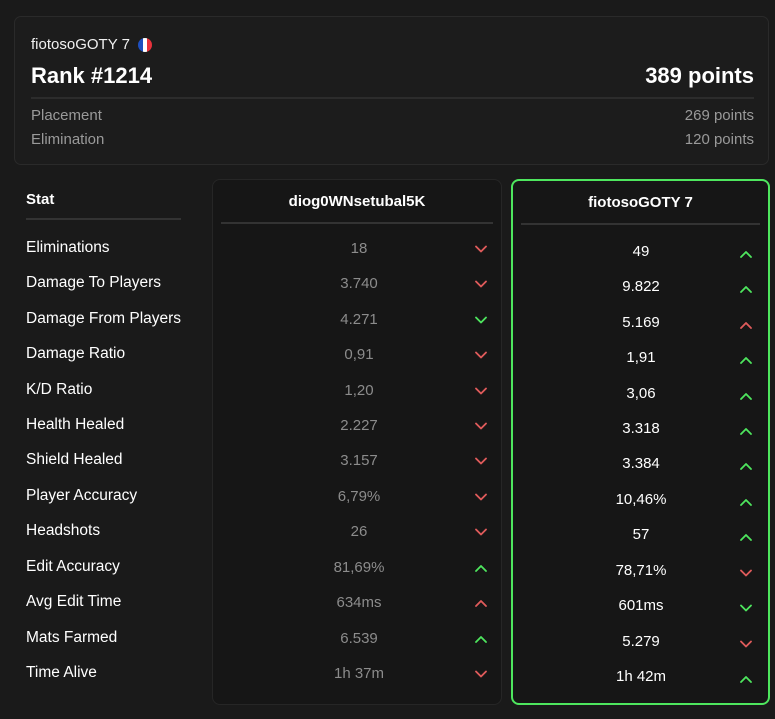  What do you see at coordinates (68, 247) in the screenshot?
I see `stat-label-eliminations: Eliminations` at bounding box center [68, 247].